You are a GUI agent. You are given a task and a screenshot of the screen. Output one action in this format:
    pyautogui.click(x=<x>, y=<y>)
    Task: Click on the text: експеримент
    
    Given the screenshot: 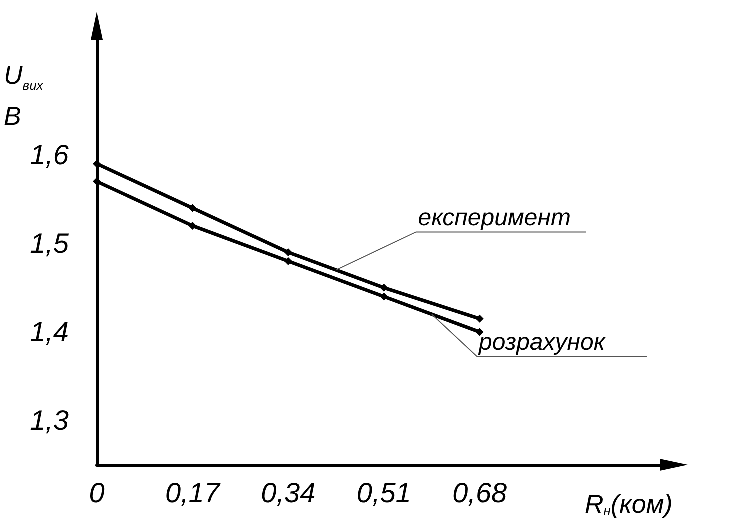 What is the action you would take?
    pyautogui.click(x=494, y=218)
    